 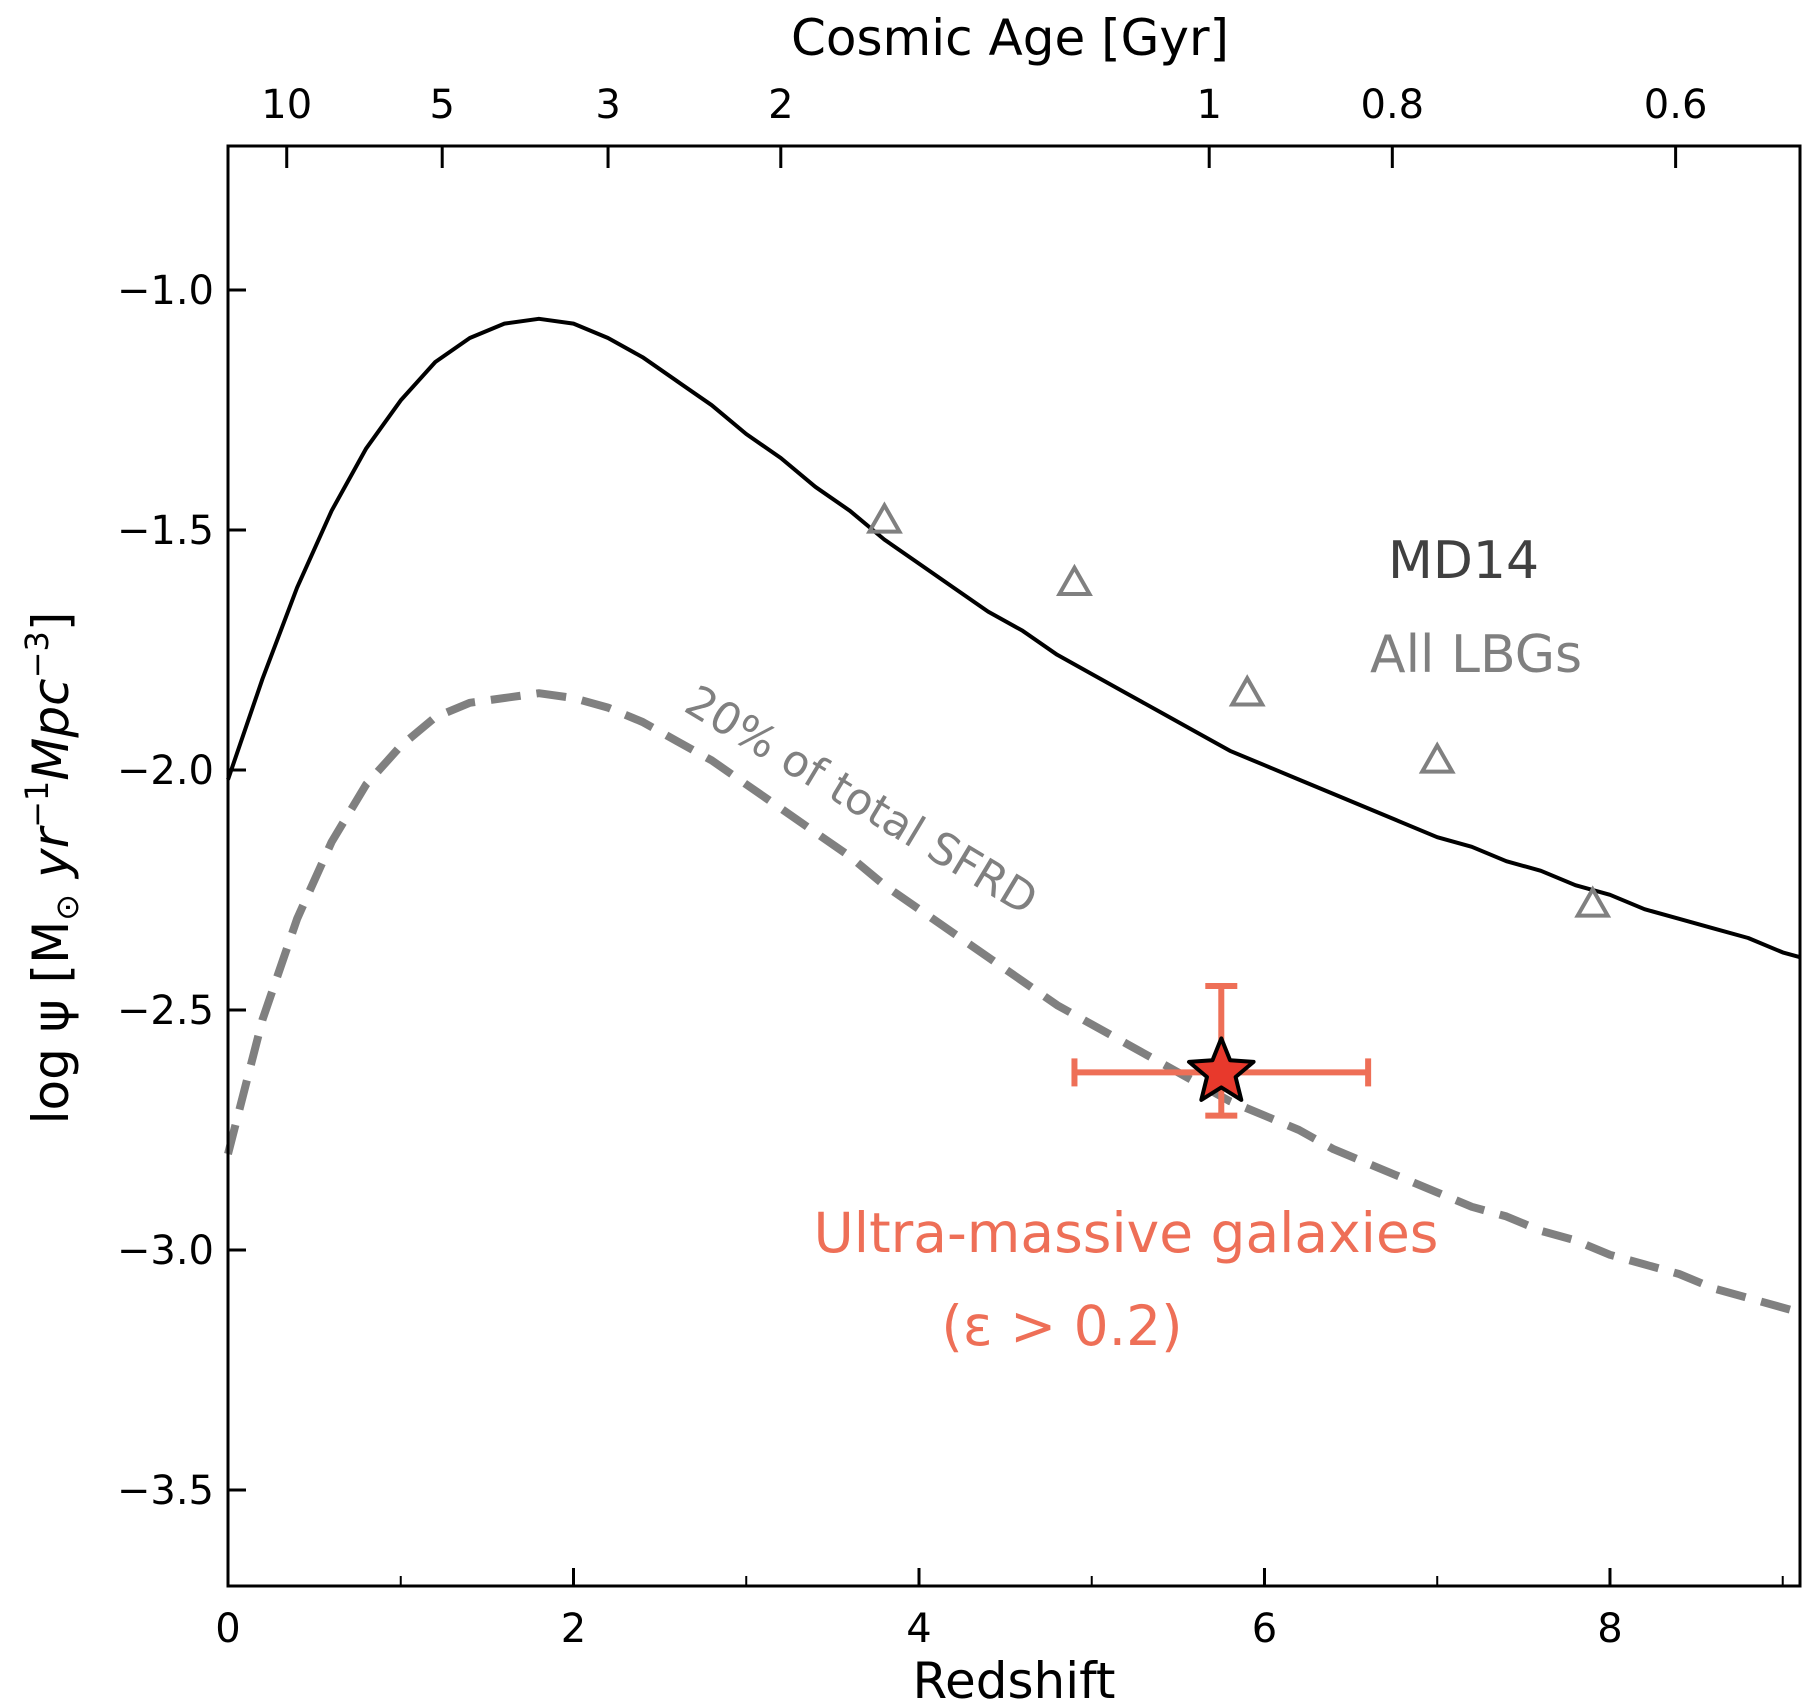 What do you see at coordinates (1208, 105) in the screenshot?
I see `top-tick-label: 1` at bounding box center [1208, 105].